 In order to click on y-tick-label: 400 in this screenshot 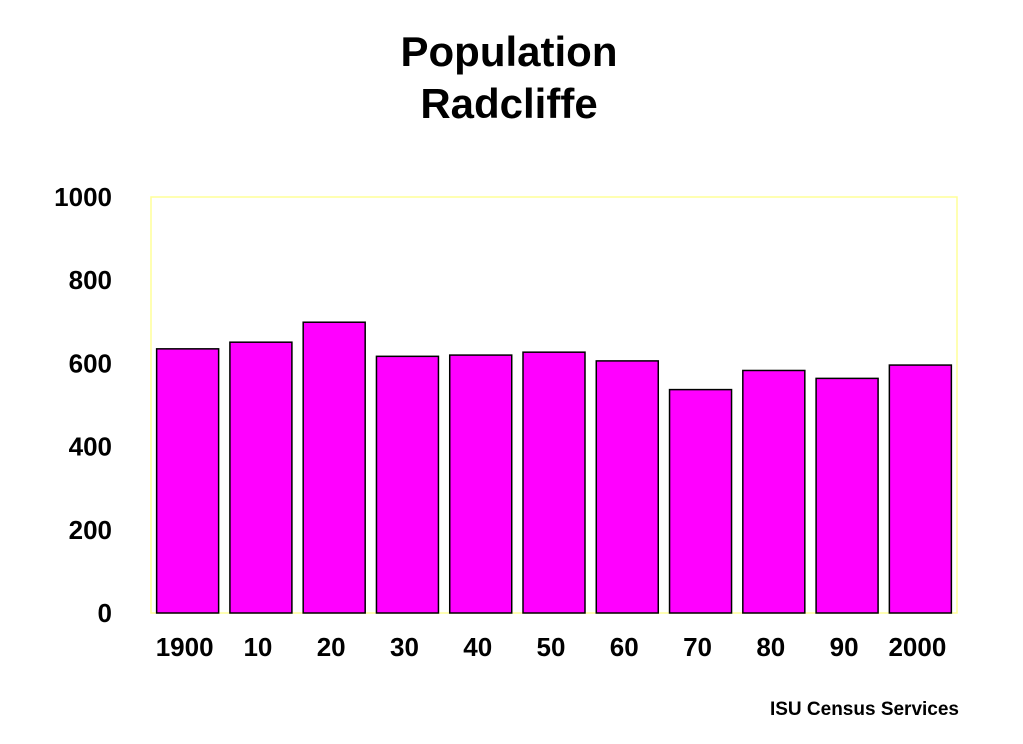, I will do `click(90, 447)`.